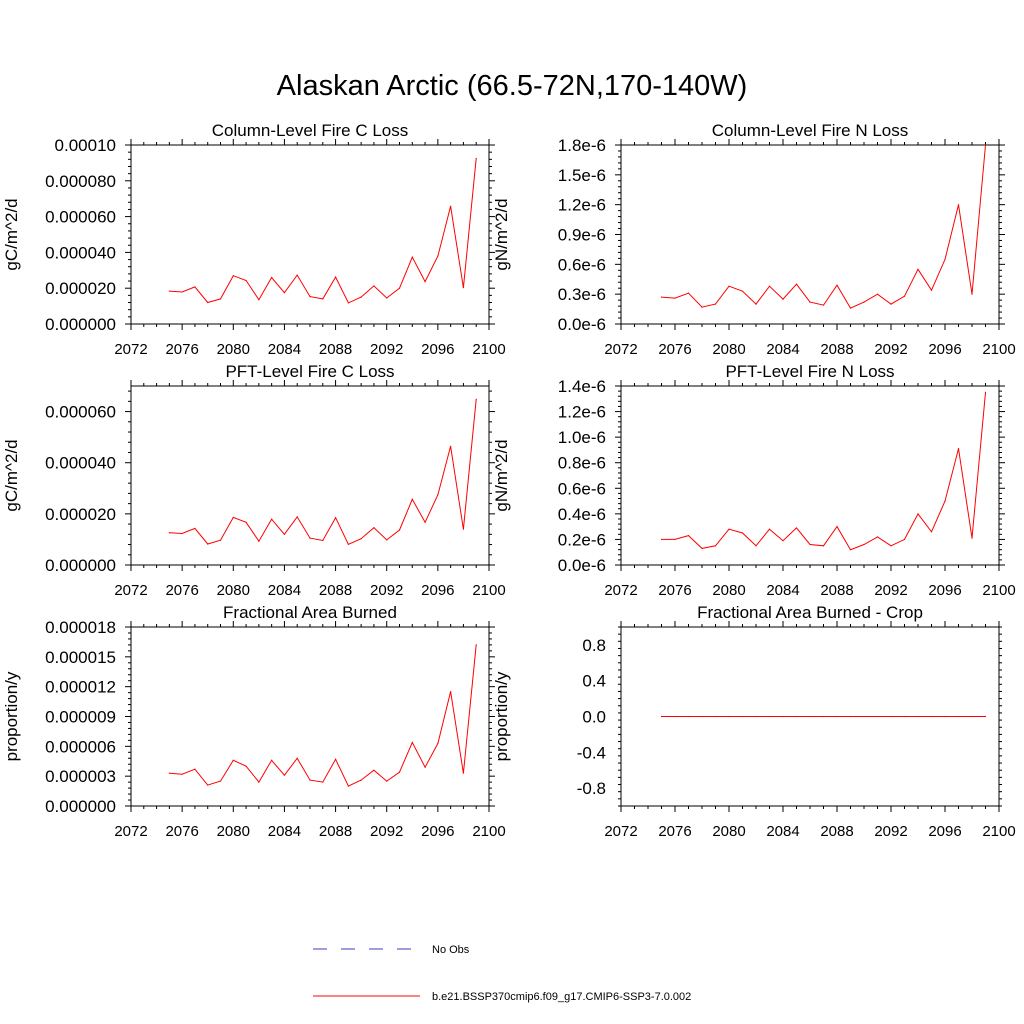  I want to click on y-axis-label: proportion/y, so click(501, 716).